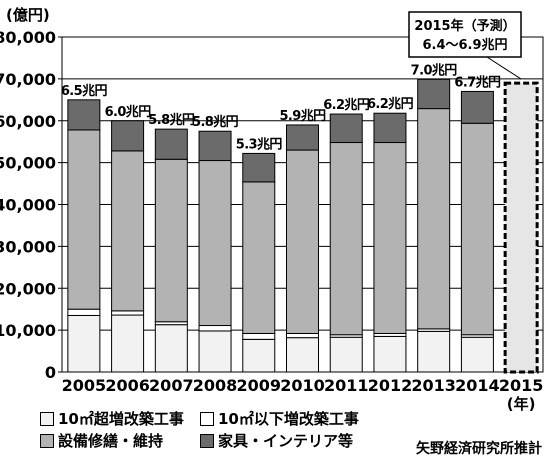 The height and width of the screenshot is (460, 550). I want to click on x-tick-label: 2014, so click(477, 385).